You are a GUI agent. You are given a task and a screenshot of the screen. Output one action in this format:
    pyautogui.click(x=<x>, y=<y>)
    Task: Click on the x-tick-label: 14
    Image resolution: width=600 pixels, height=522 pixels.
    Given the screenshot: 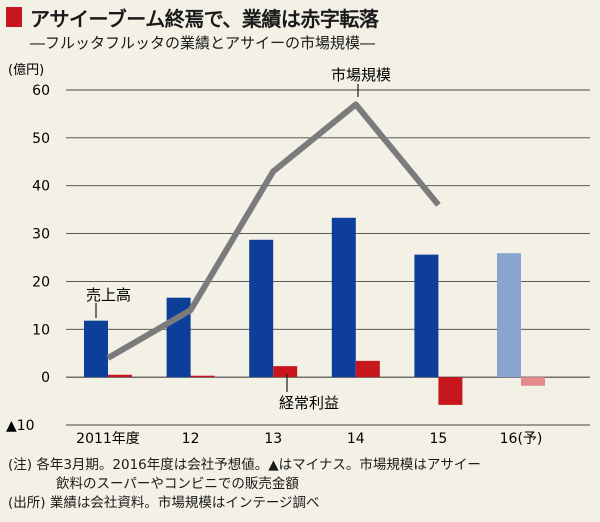 What is the action you would take?
    pyautogui.click(x=356, y=439)
    